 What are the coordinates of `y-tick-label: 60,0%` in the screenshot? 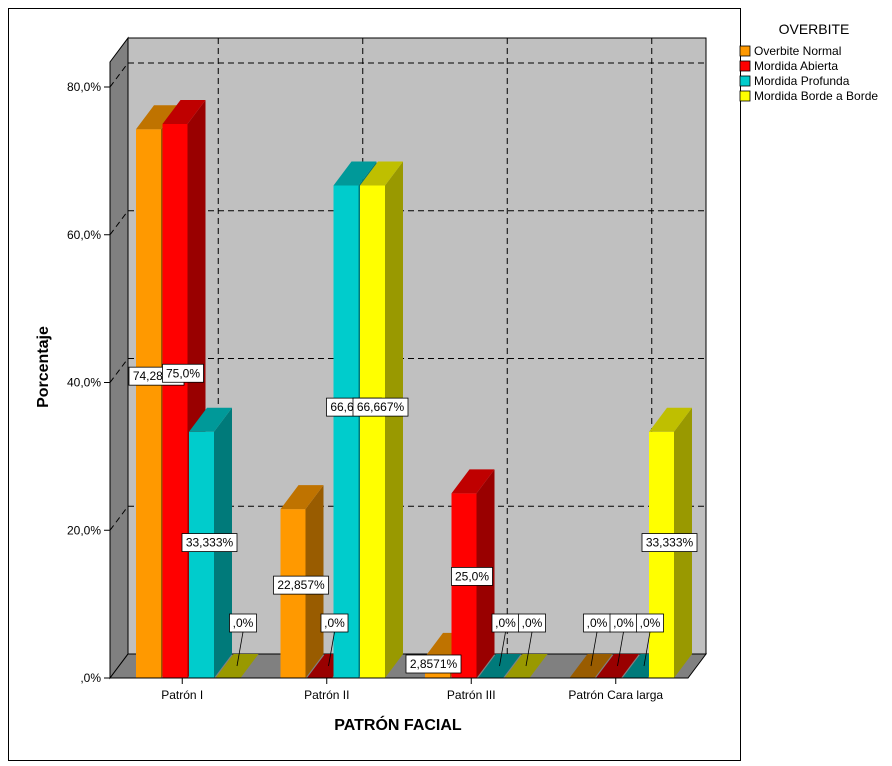 It's located at (84, 235).